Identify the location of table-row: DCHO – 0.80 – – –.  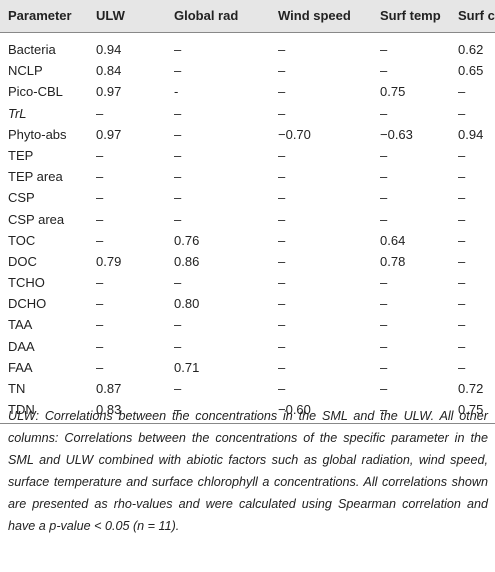
(247, 303).